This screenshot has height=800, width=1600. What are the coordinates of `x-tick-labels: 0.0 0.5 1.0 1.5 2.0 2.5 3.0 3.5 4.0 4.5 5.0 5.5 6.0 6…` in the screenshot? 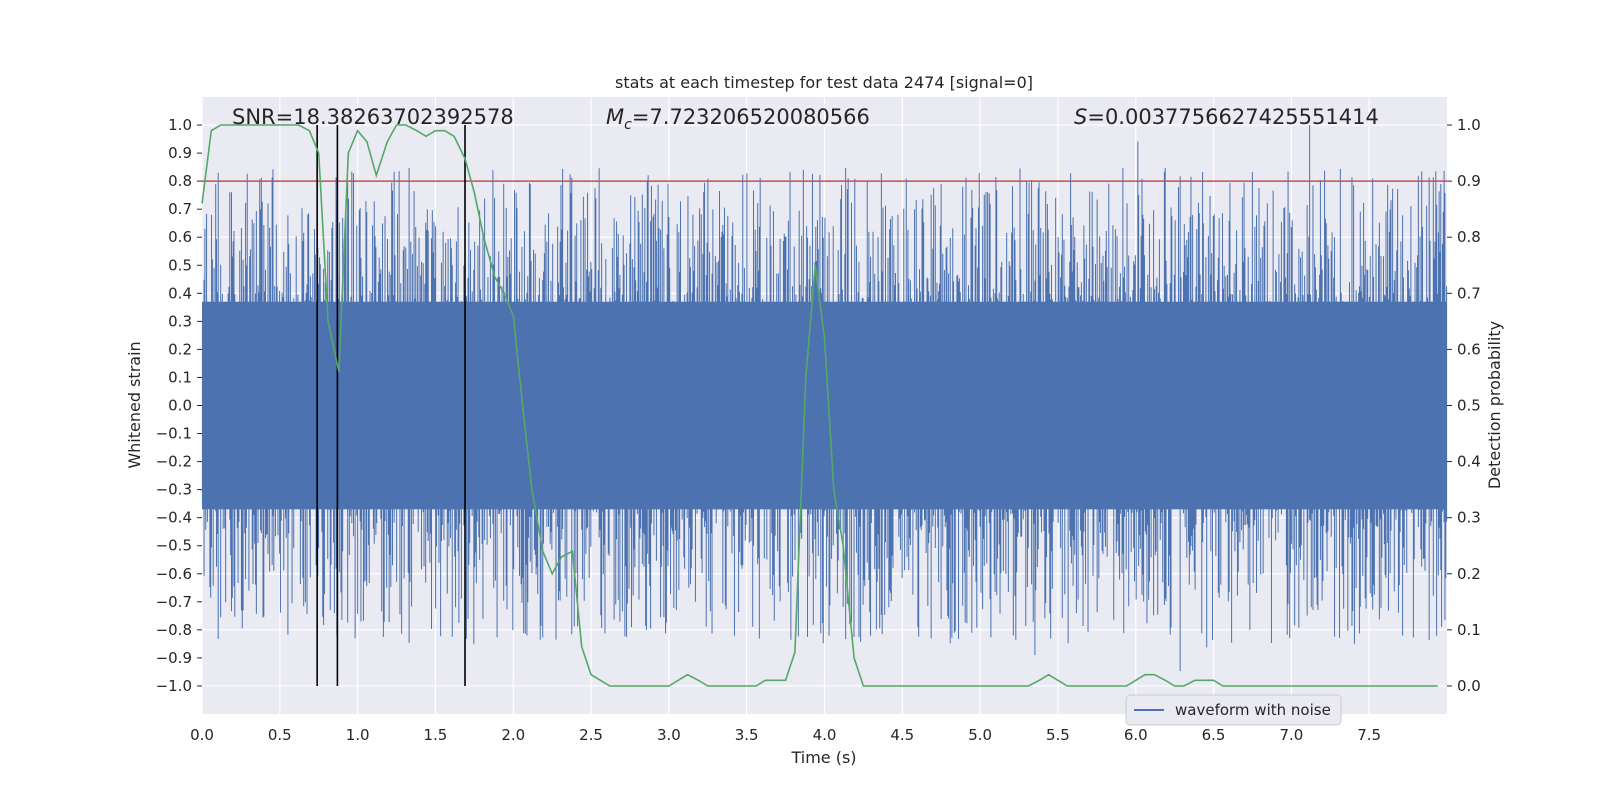 It's located at (785, 735).